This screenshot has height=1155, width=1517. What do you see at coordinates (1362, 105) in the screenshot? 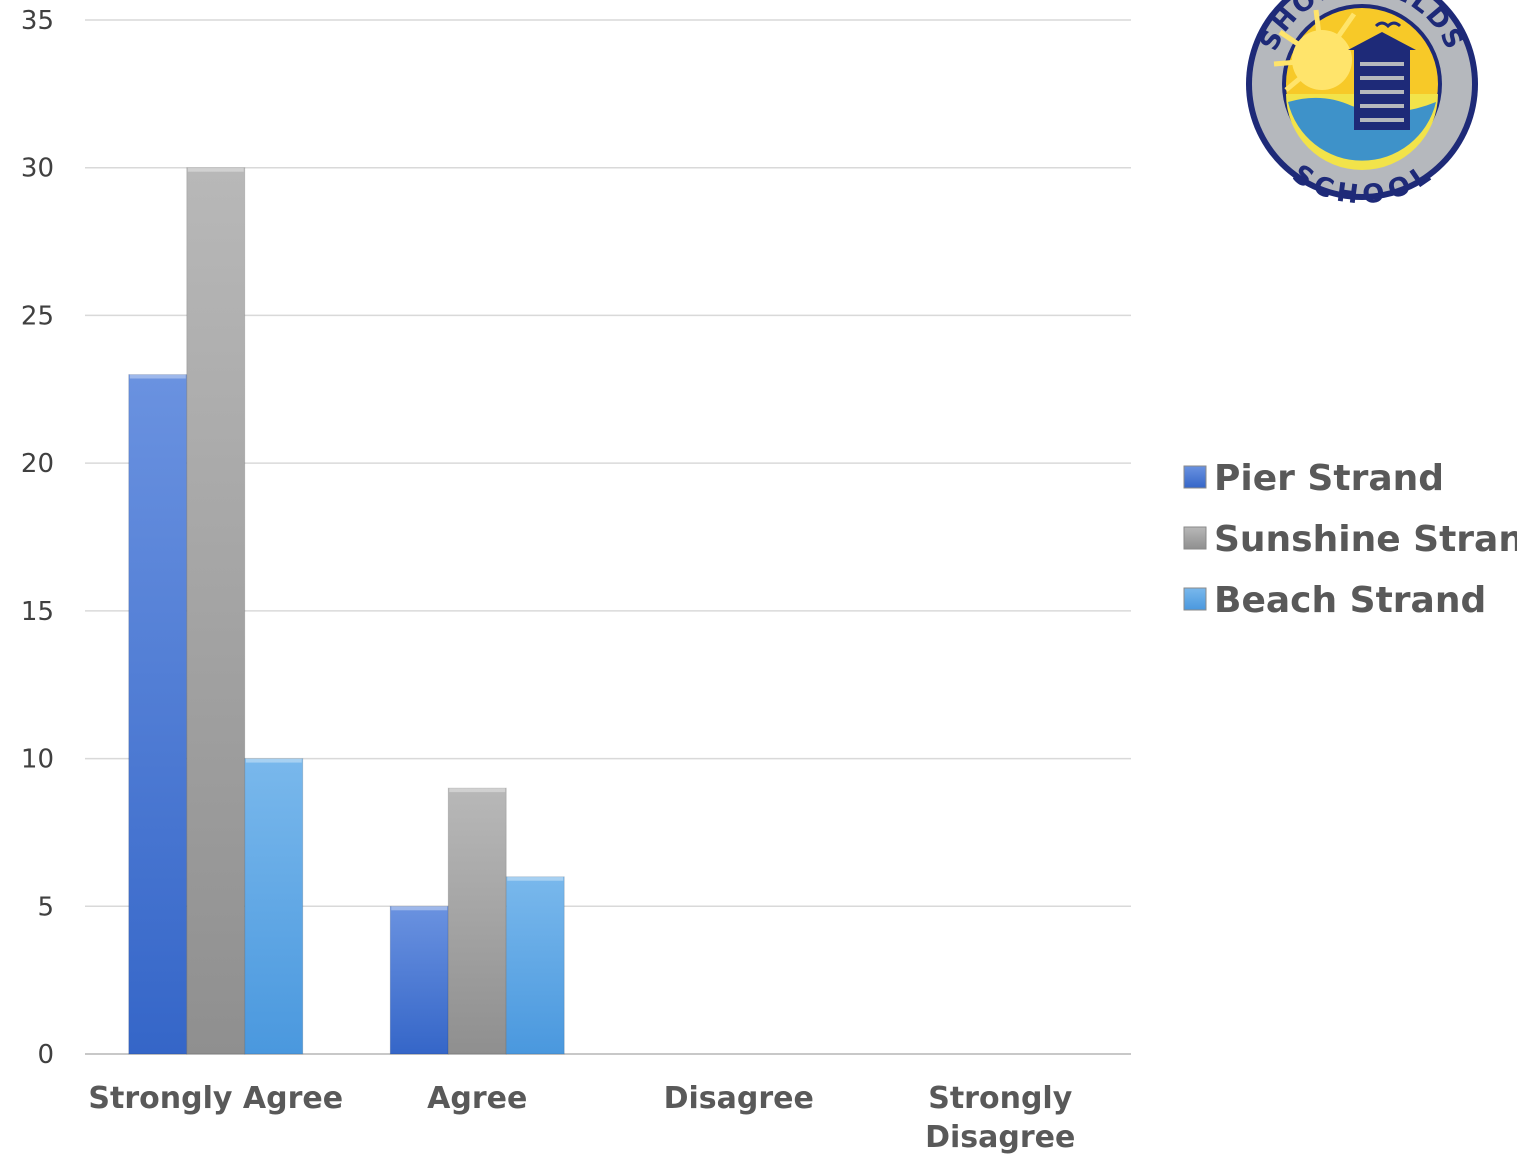
I see `school-crest-icon: SHOREFIELDS SCHOOL` at bounding box center [1362, 105].